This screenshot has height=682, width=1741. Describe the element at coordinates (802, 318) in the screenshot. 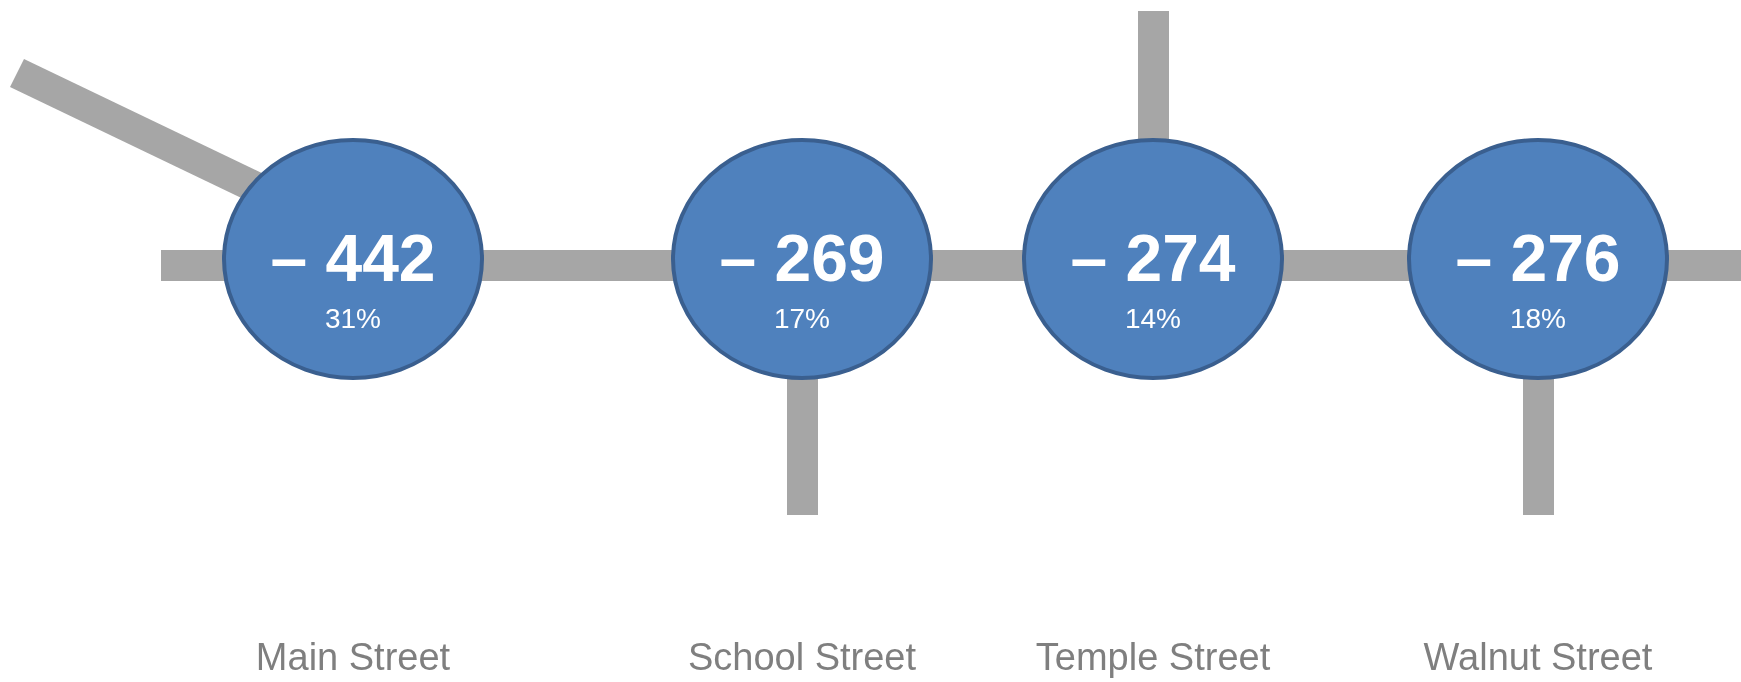

I see `data-label: 17%` at that location.